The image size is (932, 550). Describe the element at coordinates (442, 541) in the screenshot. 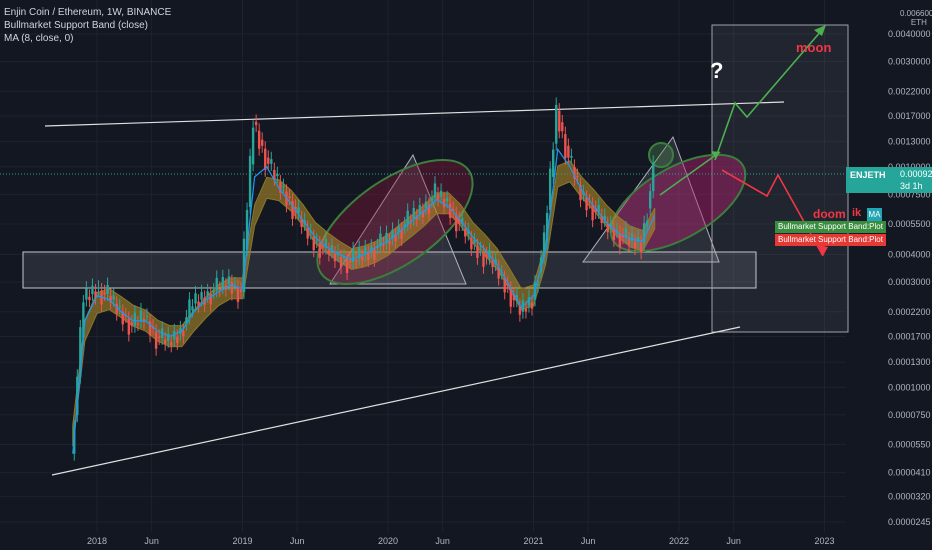

I see `x-tick-label: Jun` at that location.